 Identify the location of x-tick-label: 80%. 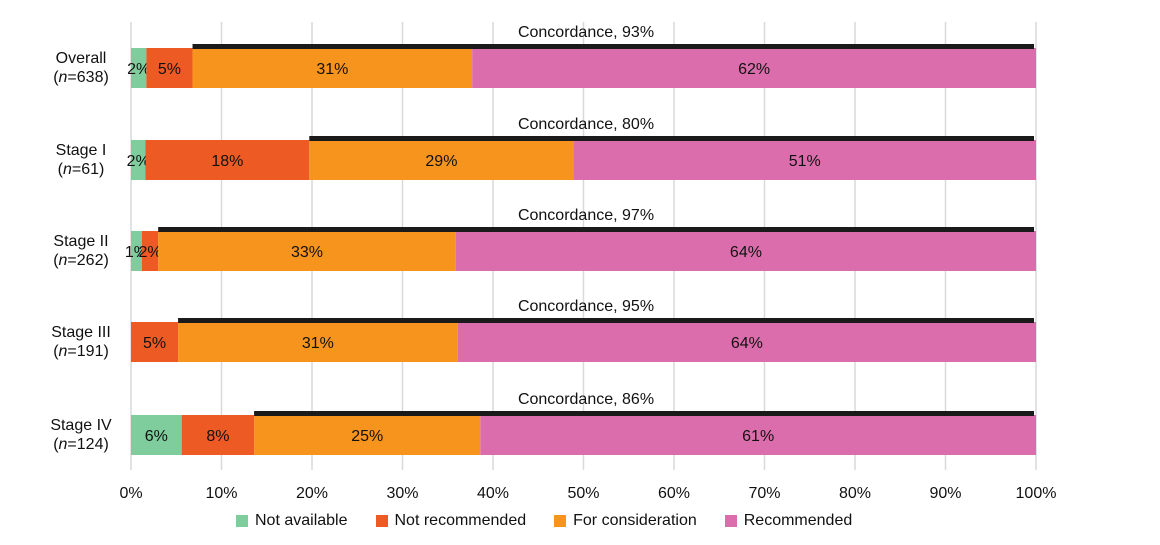
(855, 493).